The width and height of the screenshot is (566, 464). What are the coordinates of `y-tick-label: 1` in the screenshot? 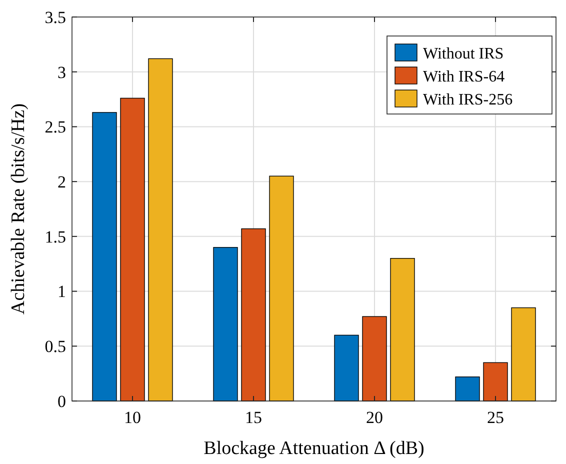 It's located at (62, 292).